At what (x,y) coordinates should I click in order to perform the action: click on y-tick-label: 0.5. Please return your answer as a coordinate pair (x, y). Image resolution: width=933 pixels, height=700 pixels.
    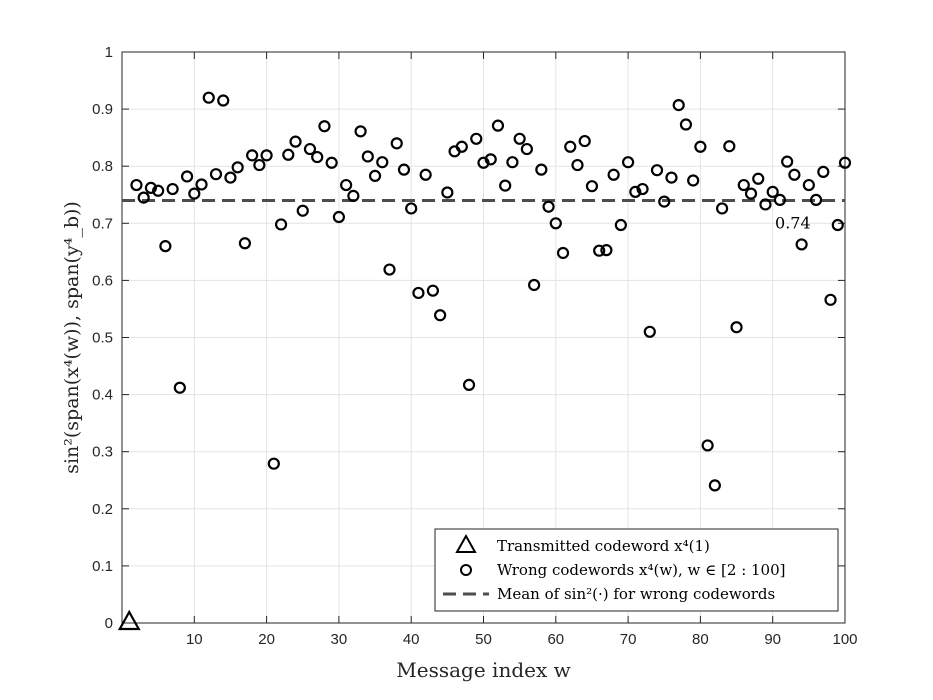
    Looking at the image, I should click on (102, 338).